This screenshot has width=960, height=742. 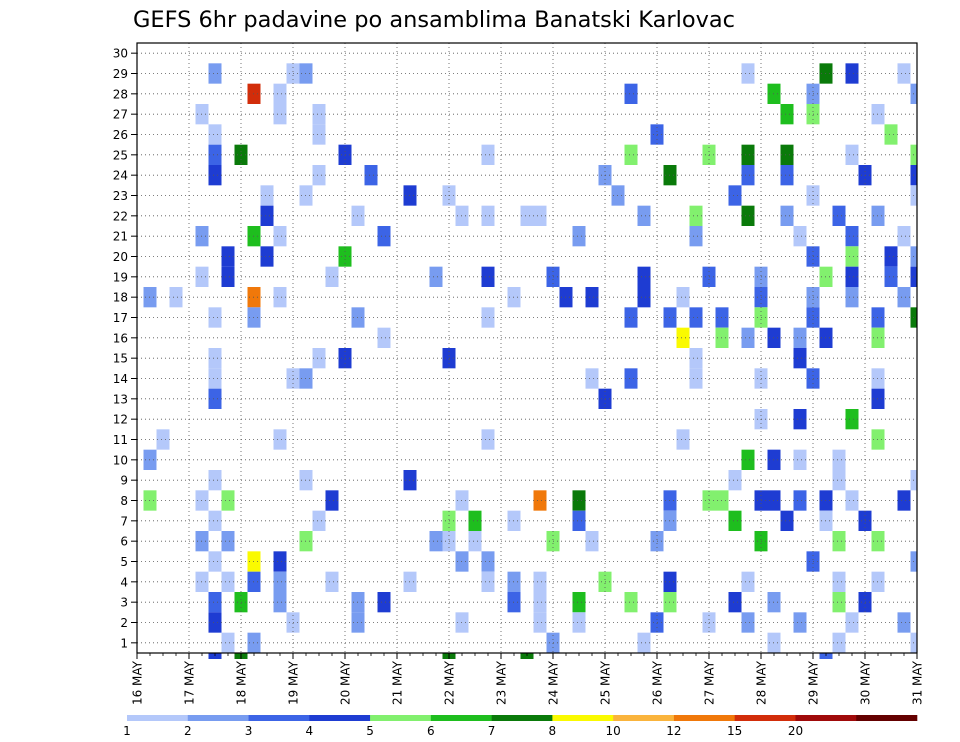 I want to click on y-tick-label: 30, so click(x=120, y=54).